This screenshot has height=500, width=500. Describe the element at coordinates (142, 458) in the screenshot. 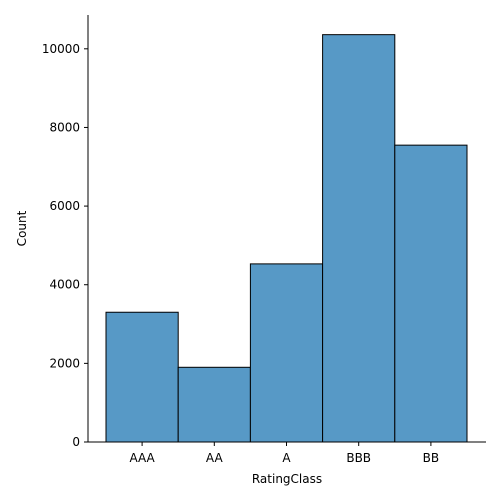

I see `x-tick-label: AAA` at that location.